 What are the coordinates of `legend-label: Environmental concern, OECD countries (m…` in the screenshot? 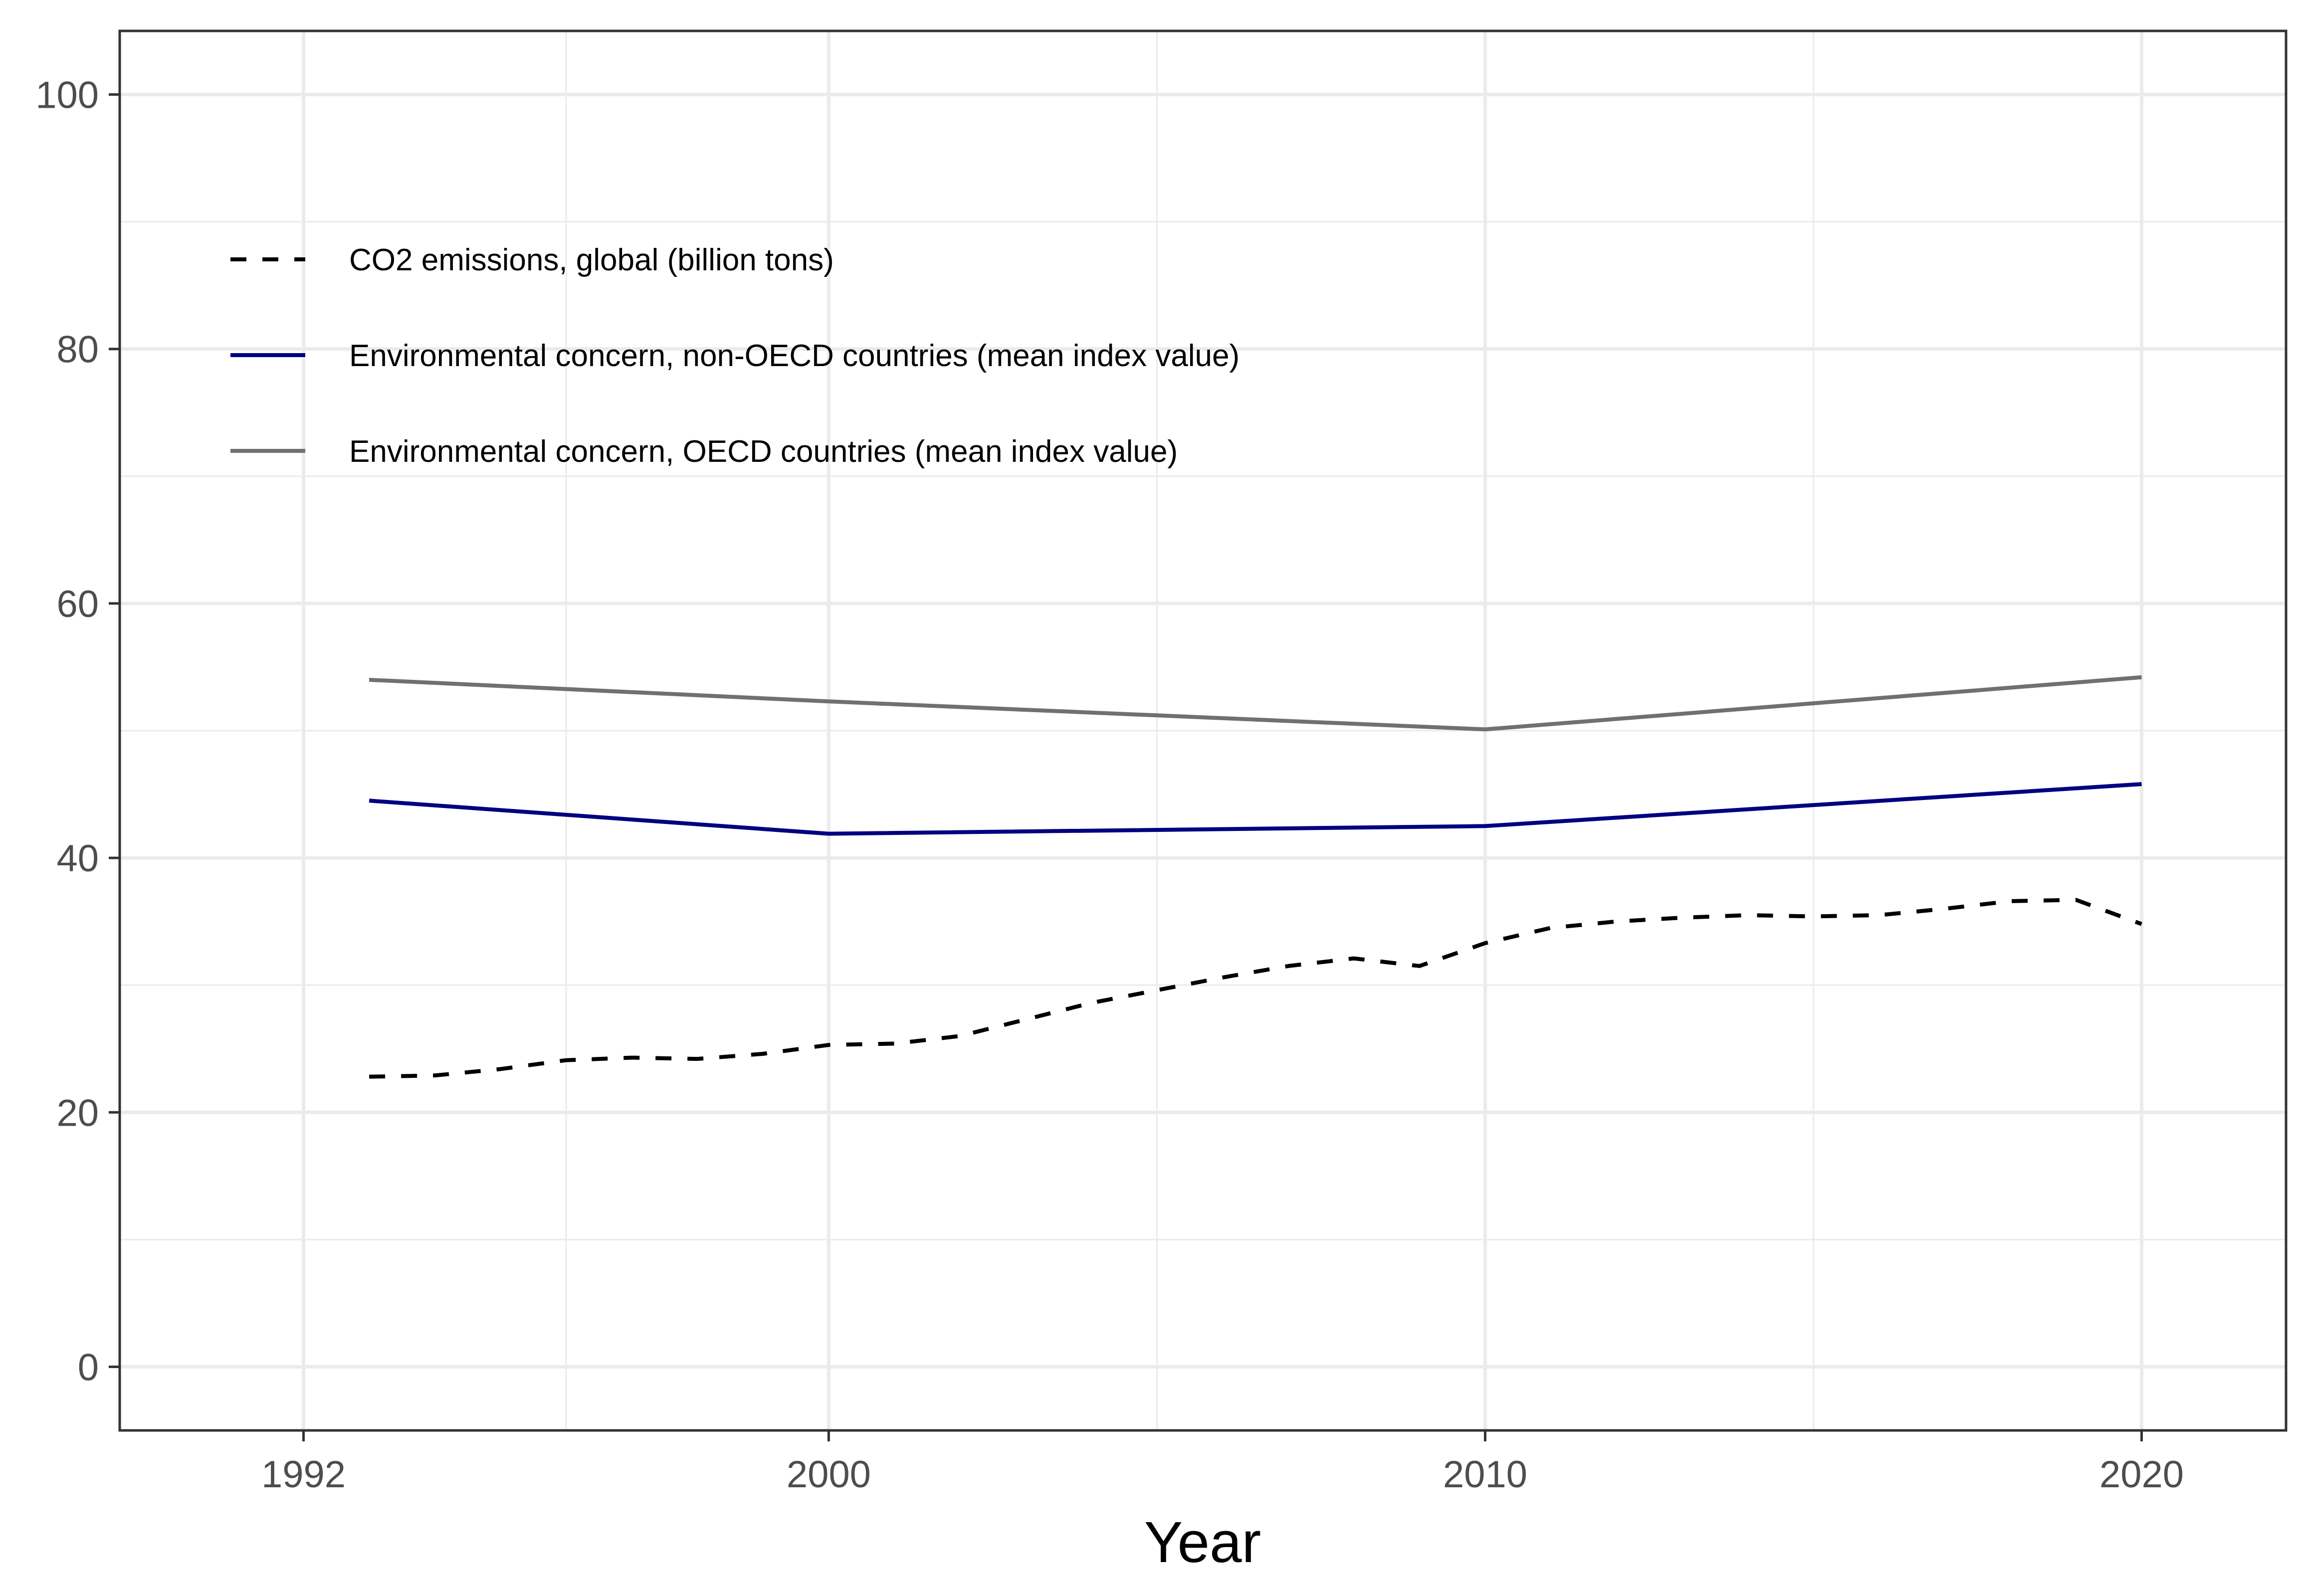 It's located at (763, 451).